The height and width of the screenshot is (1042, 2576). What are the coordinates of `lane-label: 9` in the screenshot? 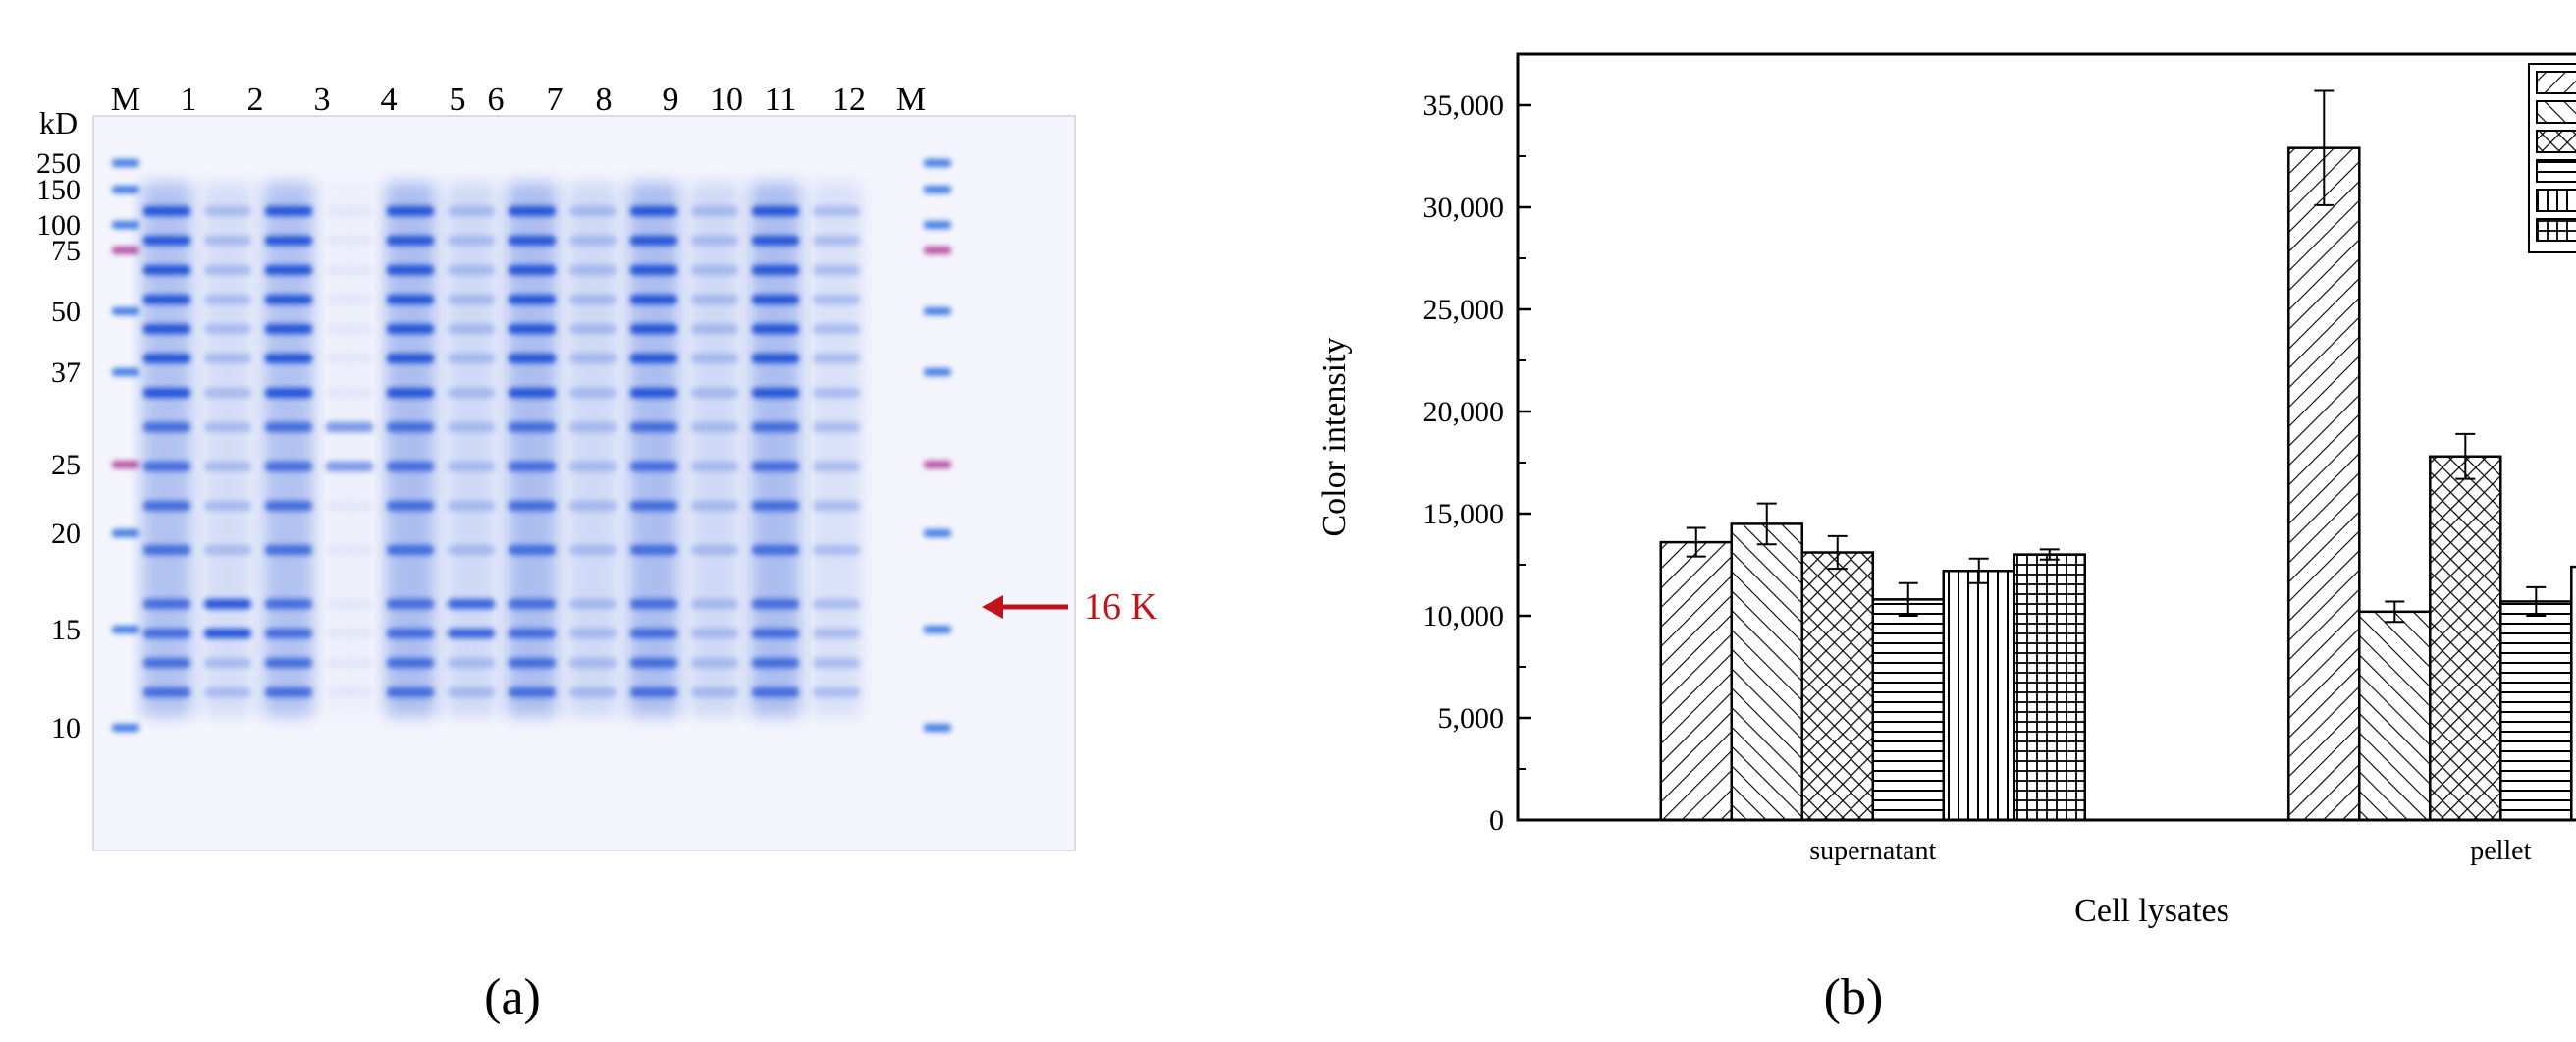 It's located at (671, 100).